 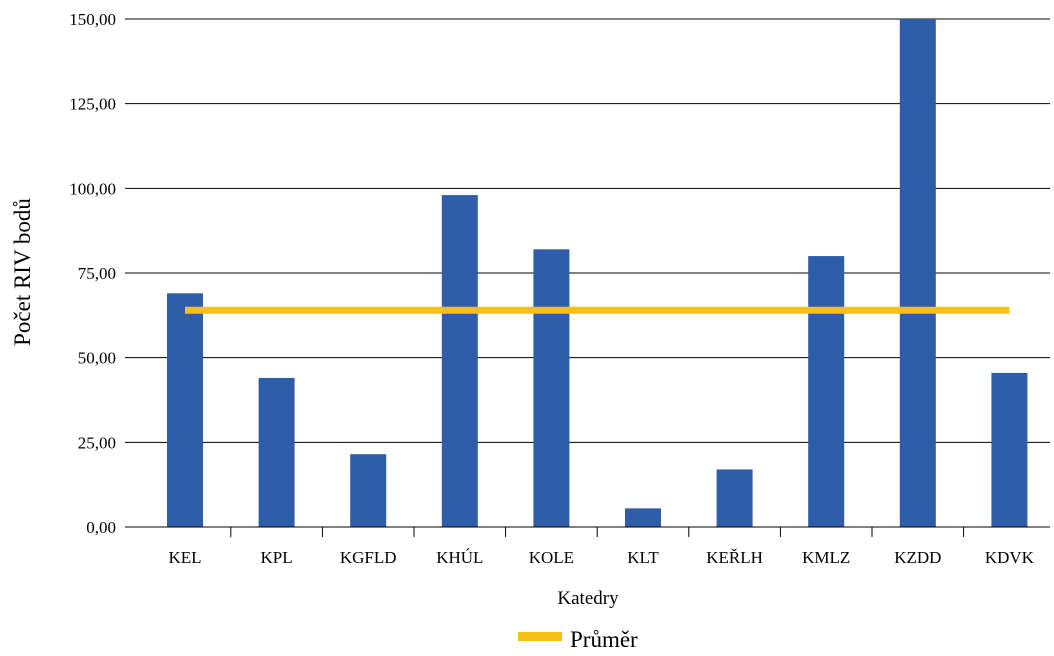 What do you see at coordinates (92, 19) in the screenshot?
I see `y-tick-label: 150,00` at bounding box center [92, 19].